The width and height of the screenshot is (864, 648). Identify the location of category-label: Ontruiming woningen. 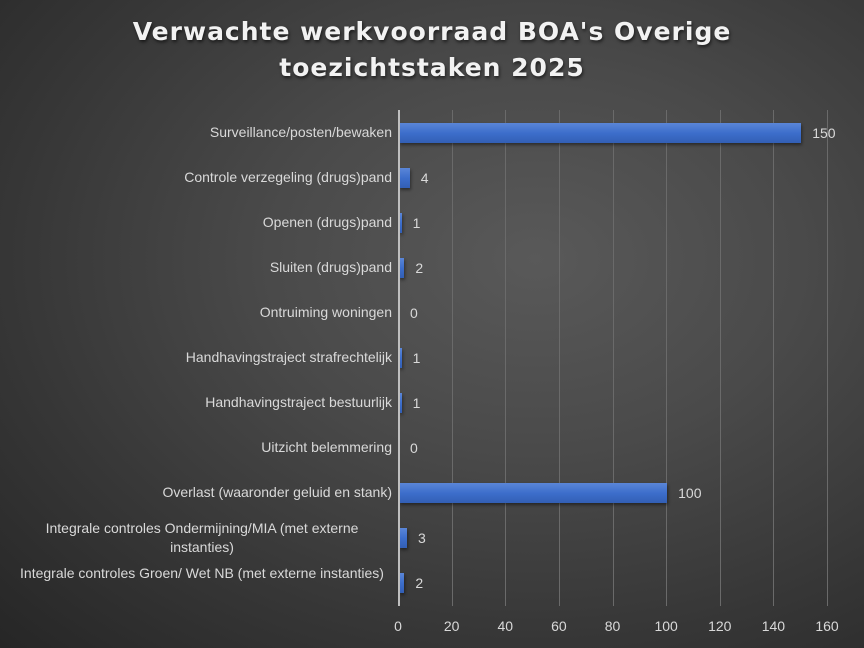
(325, 311).